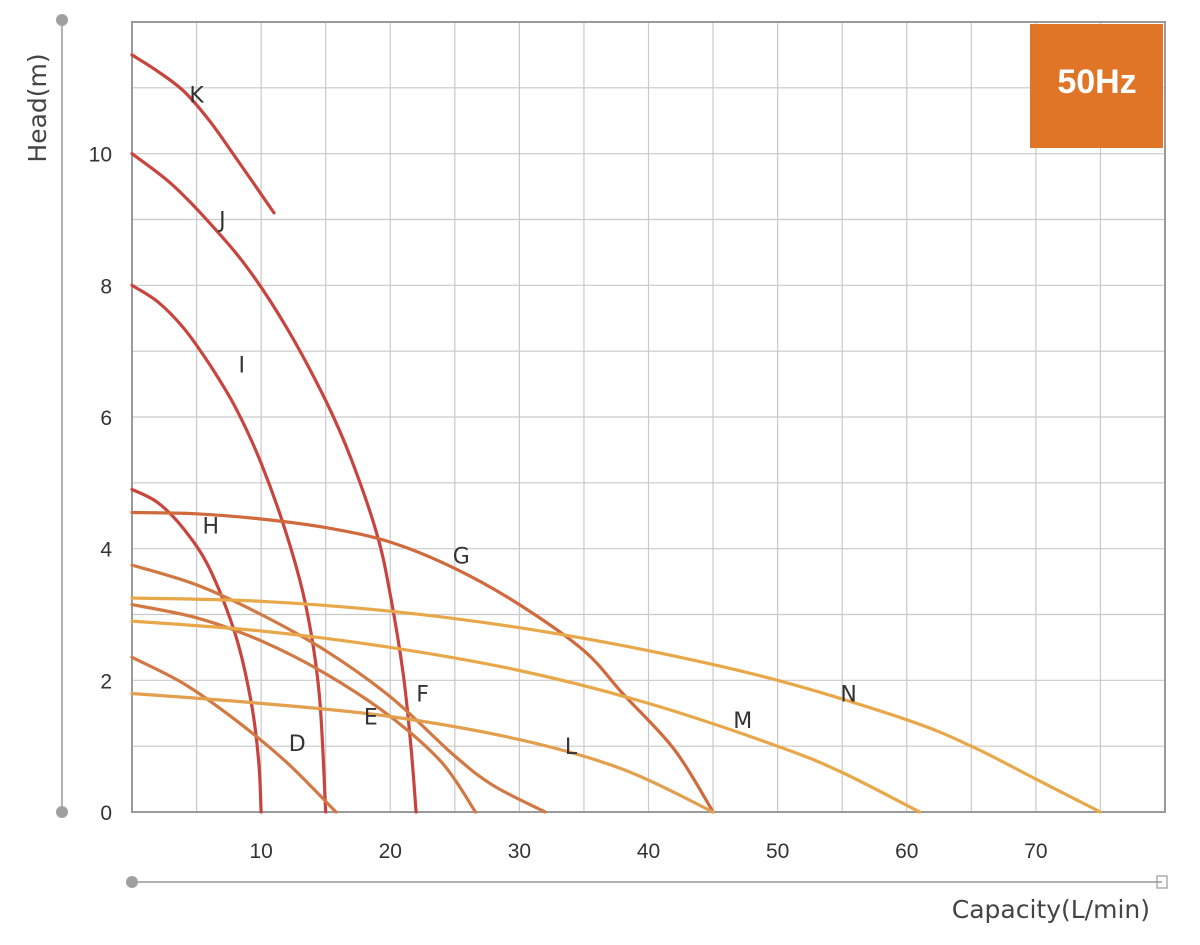 The image size is (1200, 945). I want to click on curve-i, so click(229, 548).